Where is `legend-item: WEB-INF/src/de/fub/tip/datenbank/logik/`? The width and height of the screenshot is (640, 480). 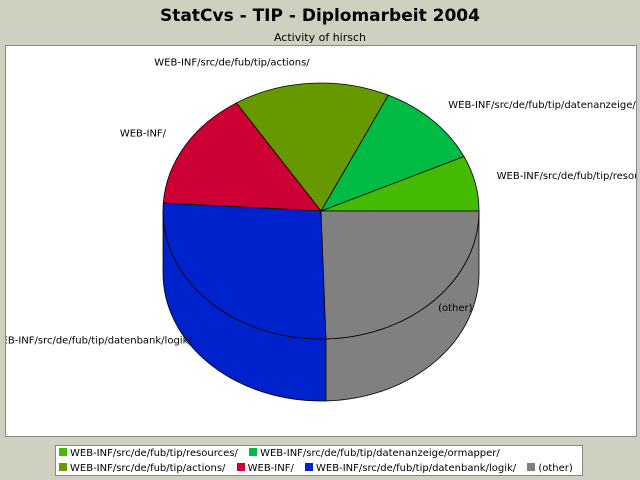 legend-item: WEB-INF/src/de/fub/tip/datenbank/logik/ is located at coordinates (410, 468).